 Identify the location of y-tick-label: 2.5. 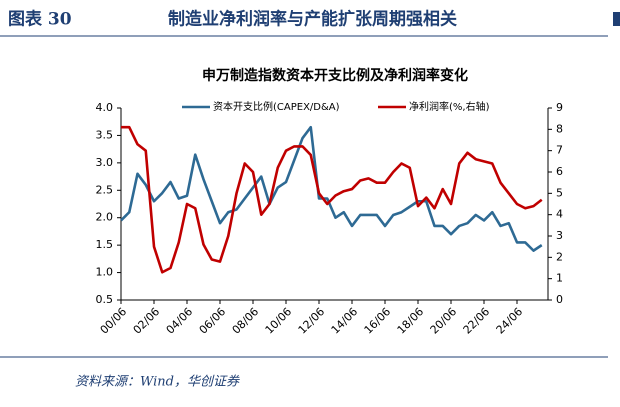
(105, 189).